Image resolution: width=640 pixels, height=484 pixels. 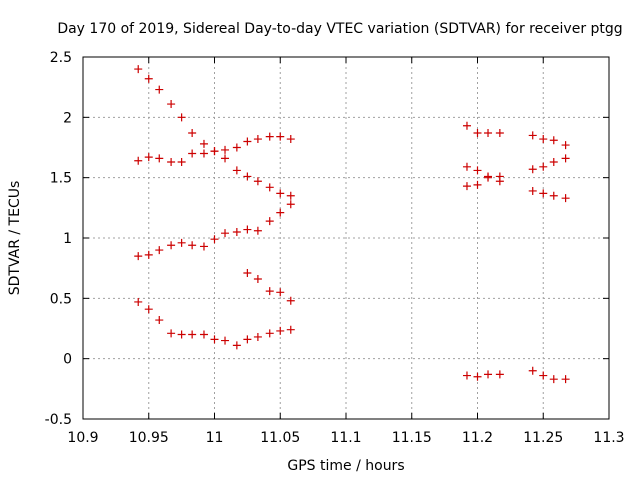 What do you see at coordinates (61, 58) in the screenshot?
I see `y-tick-label: 2.5` at bounding box center [61, 58].